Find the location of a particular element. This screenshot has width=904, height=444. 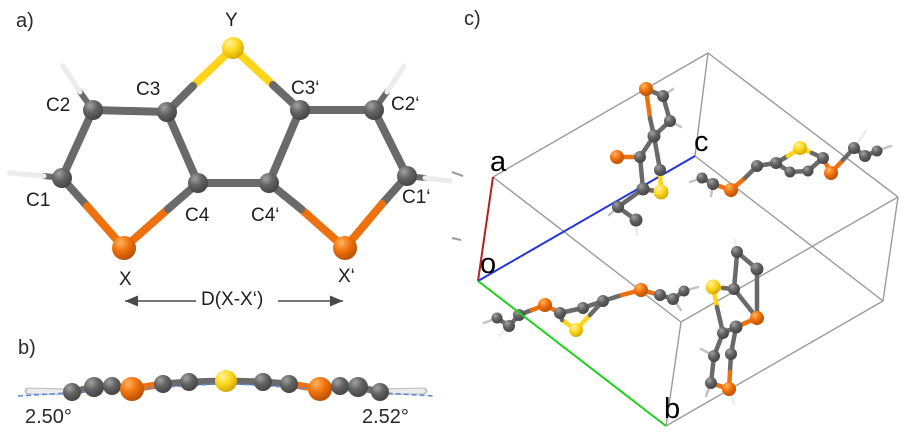

panel-a-distance-arrow is located at coordinates (234, 301).